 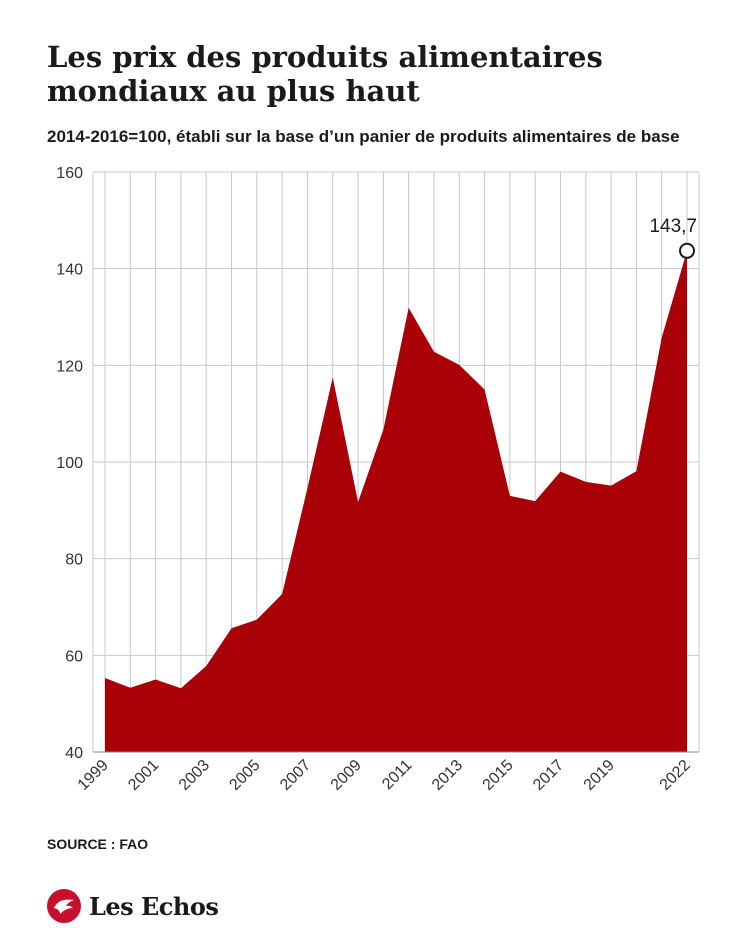 What do you see at coordinates (69, 463) in the screenshot?
I see `y-tick-label: 100` at bounding box center [69, 463].